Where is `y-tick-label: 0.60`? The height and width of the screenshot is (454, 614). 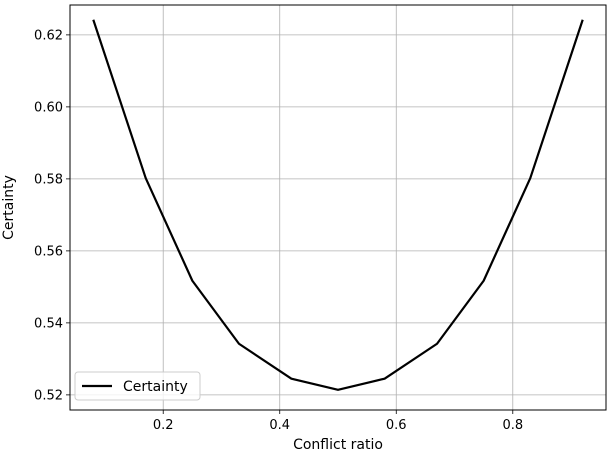
y-tick-label: 0.60 is located at coordinates (48, 107).